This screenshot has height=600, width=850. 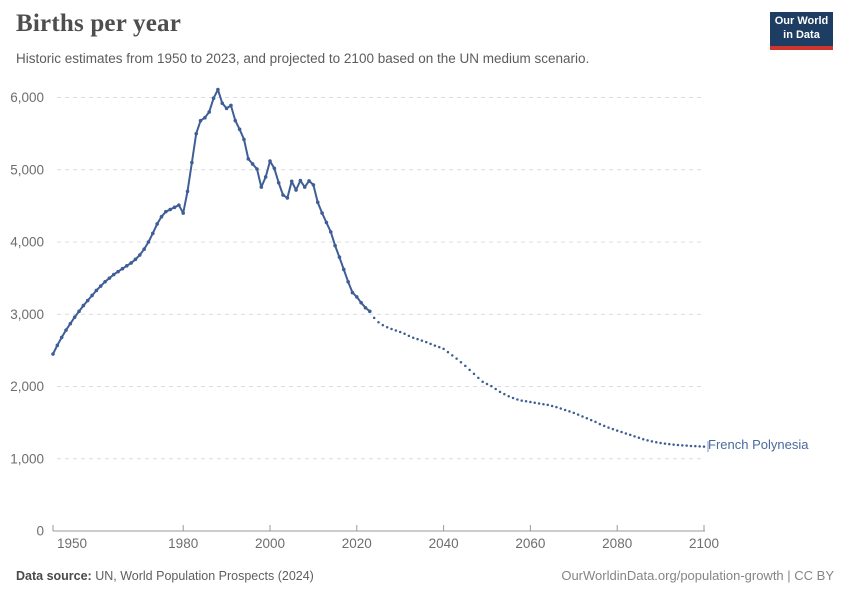 I want to click on y-tick-label: 4,000, so click(x=27, y=242).